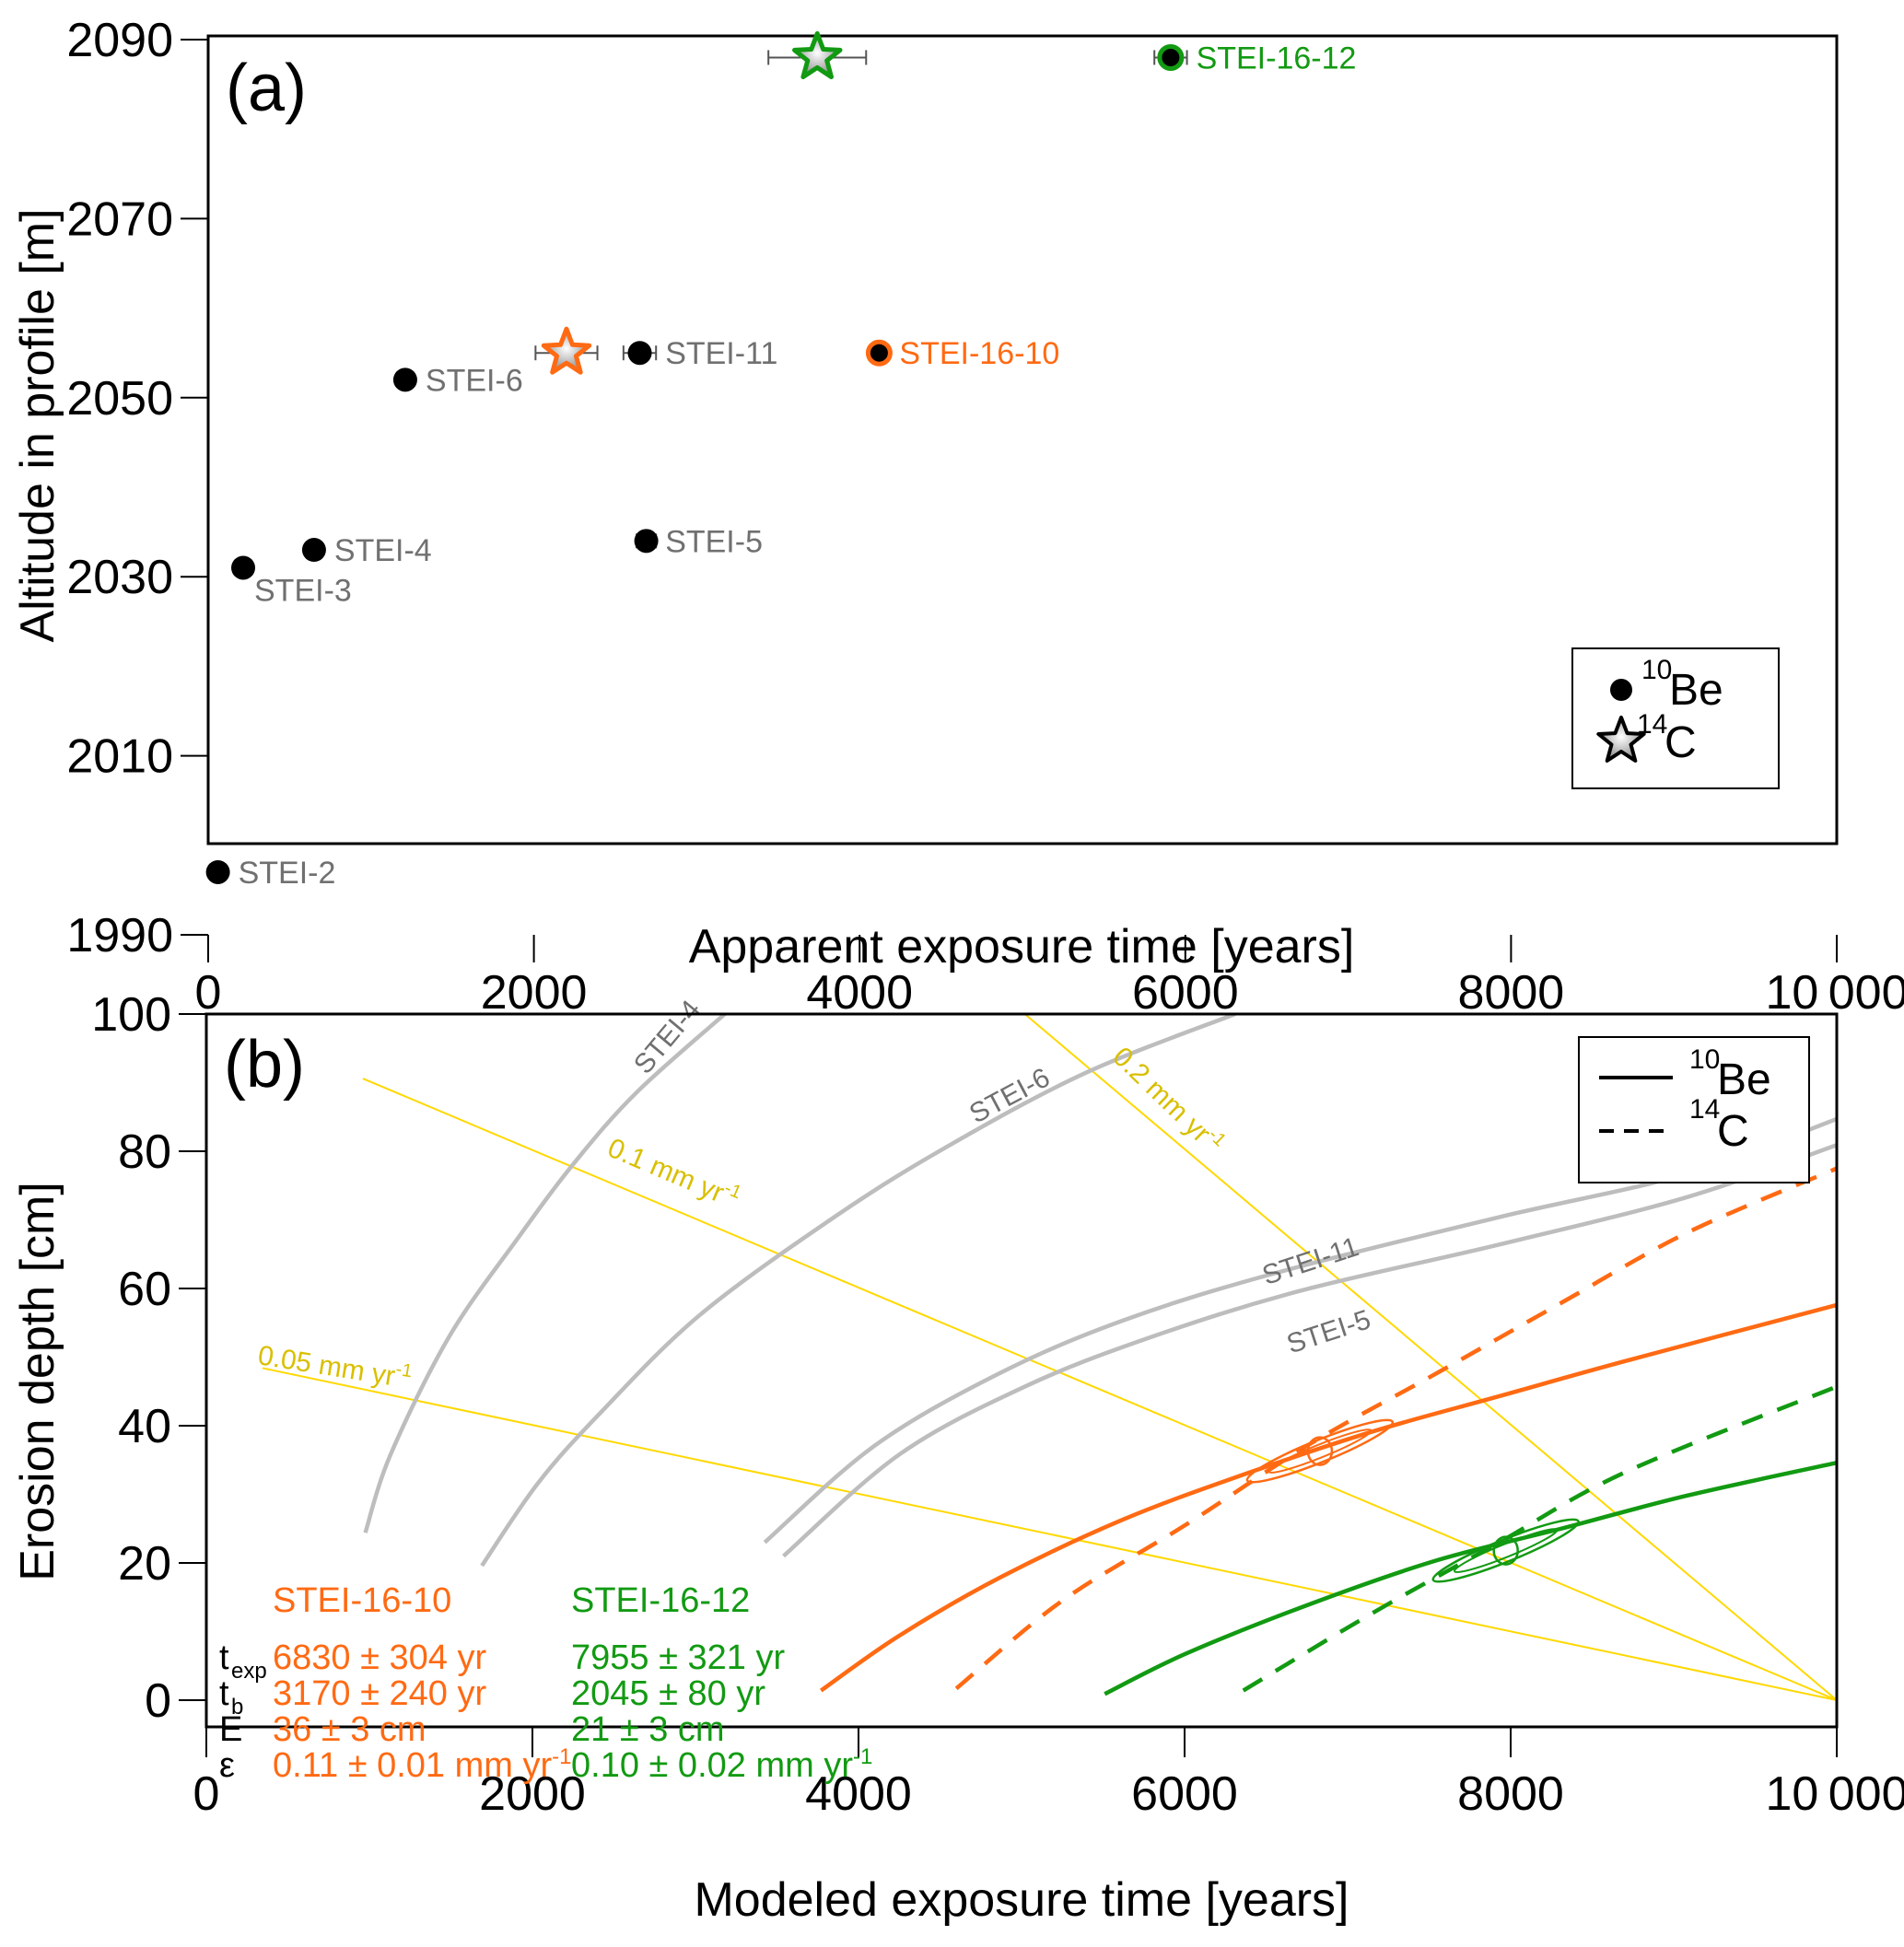 Image resolution: width=1904 pixels, height=1947 pixels. What do you see at coordinates (1009, 1095) in the screenshot?
I see `curve-label: STEI-6` at bounding box center [1009, 1095].